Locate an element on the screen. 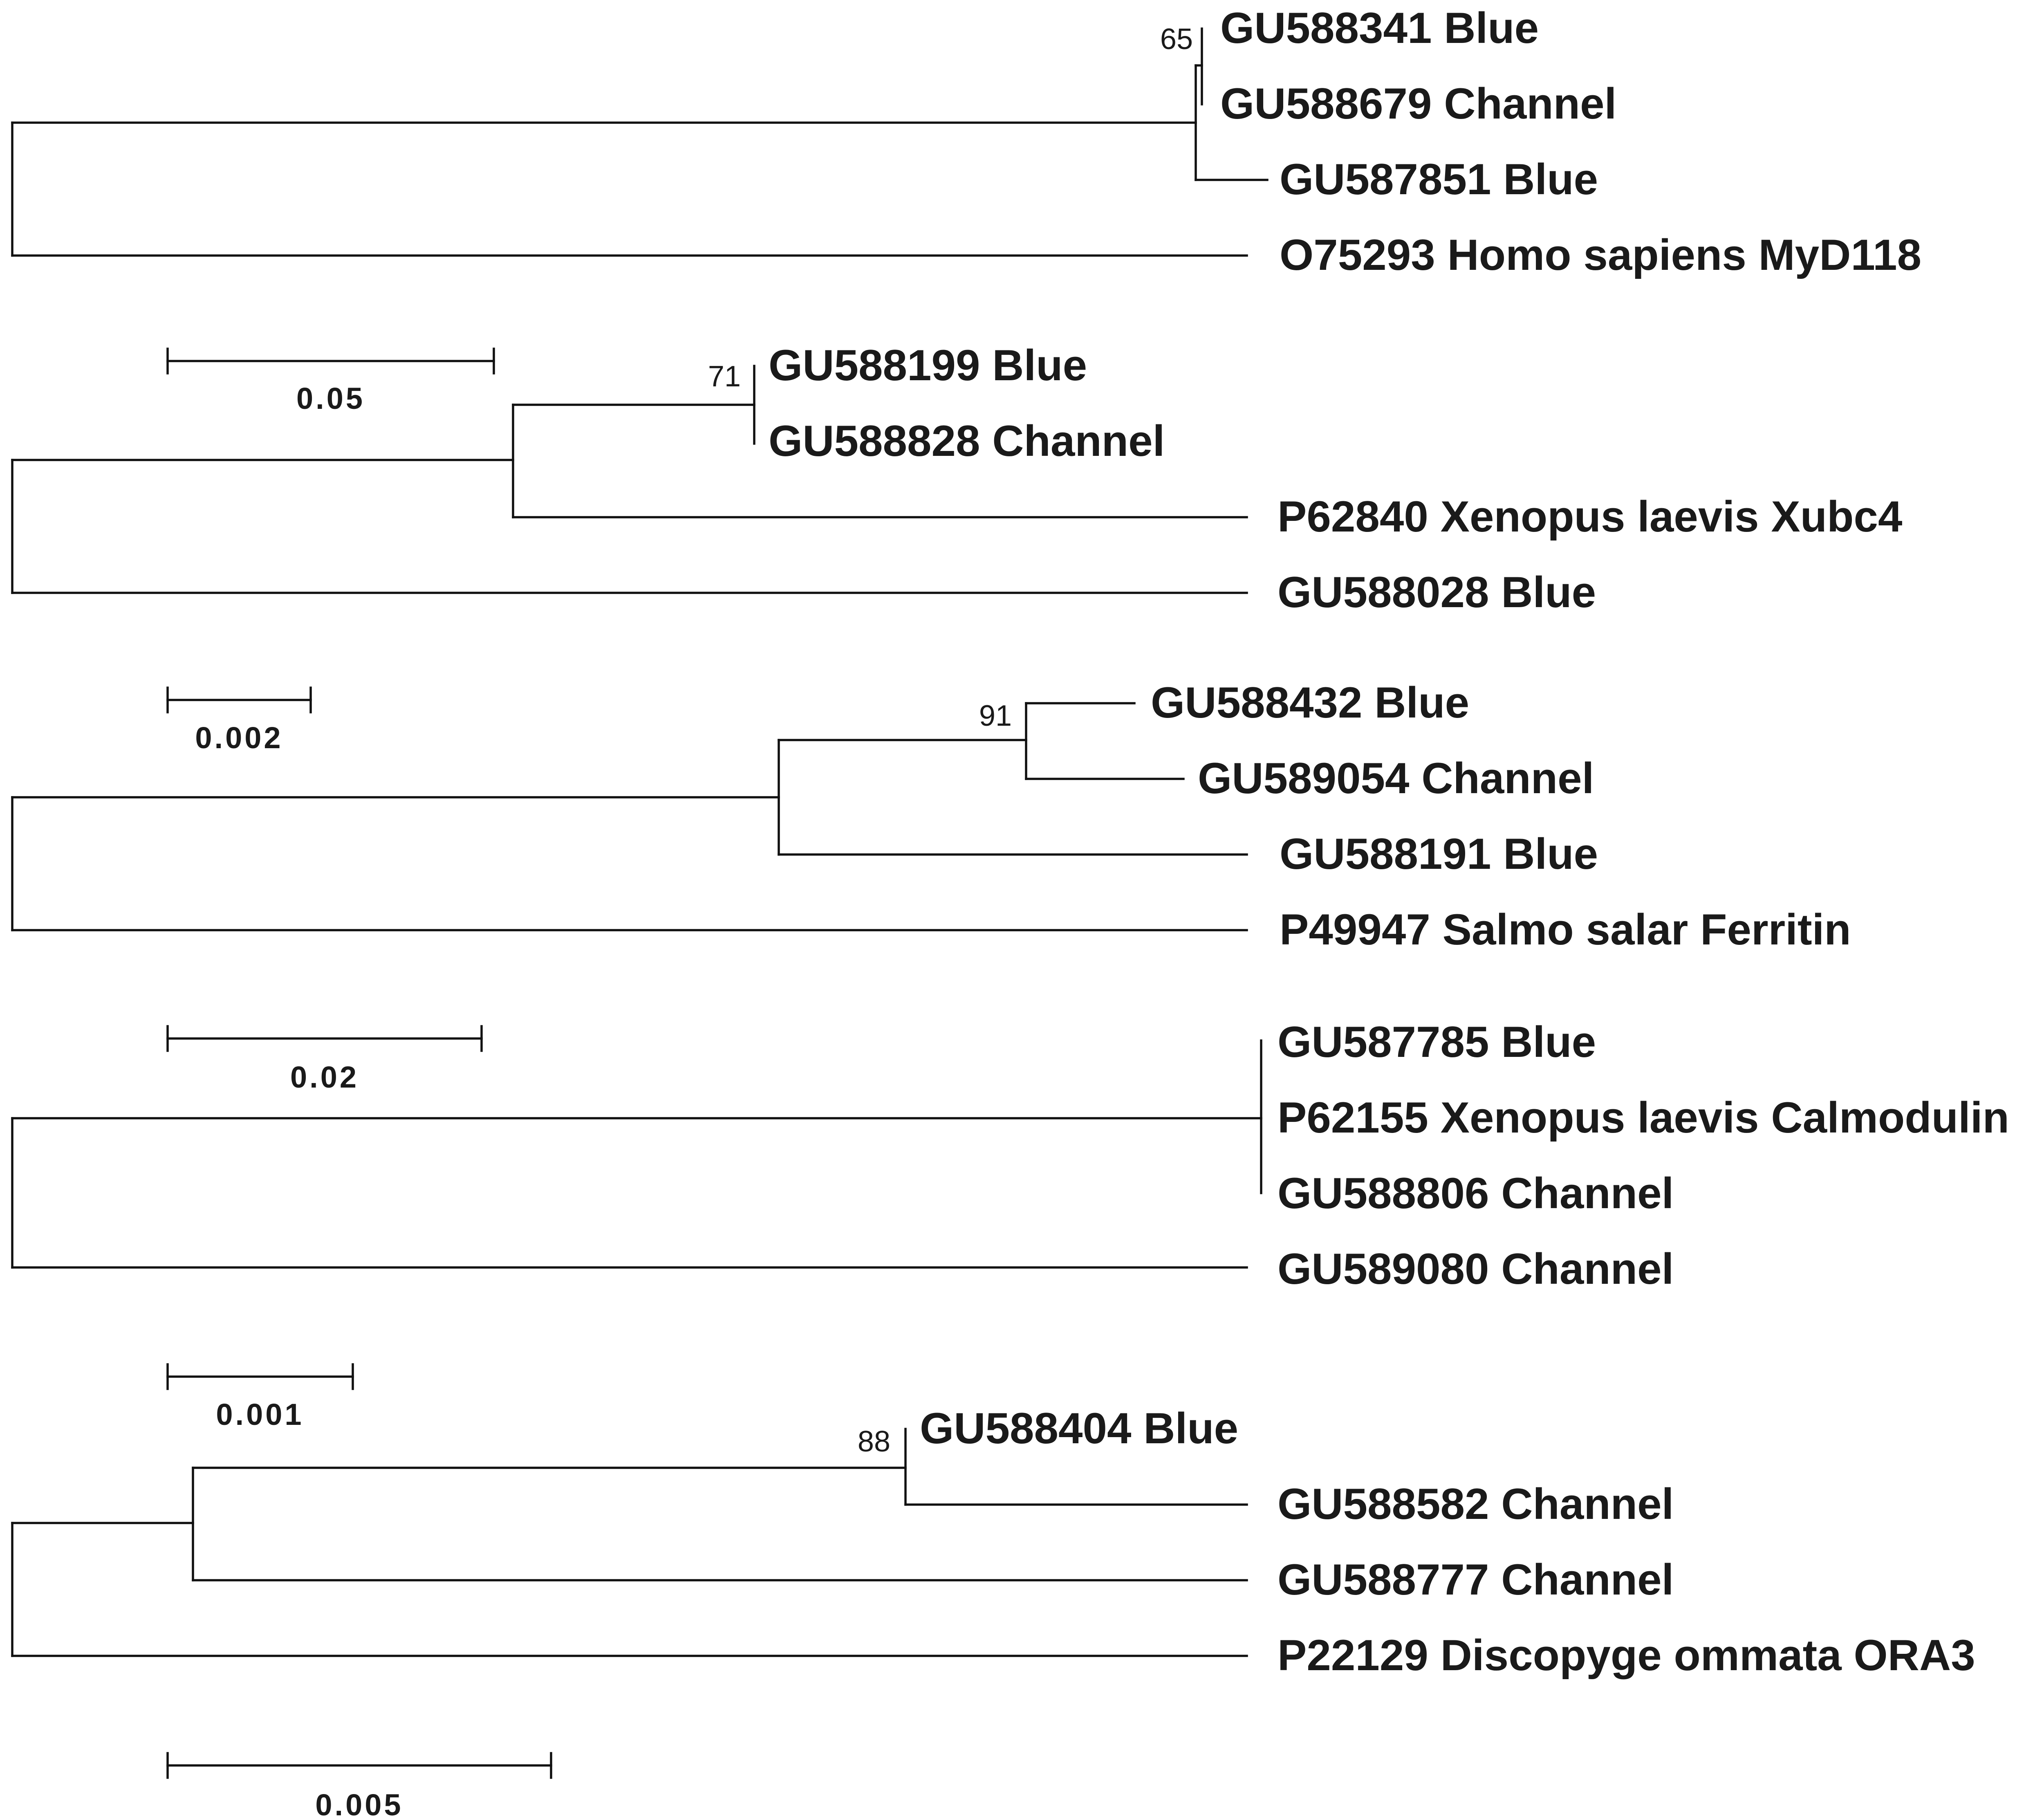 The image size is (2044, 1819). taxon-label: P62840 Xenopus laevis Xubc4 is located at coordinates (1591, 516).